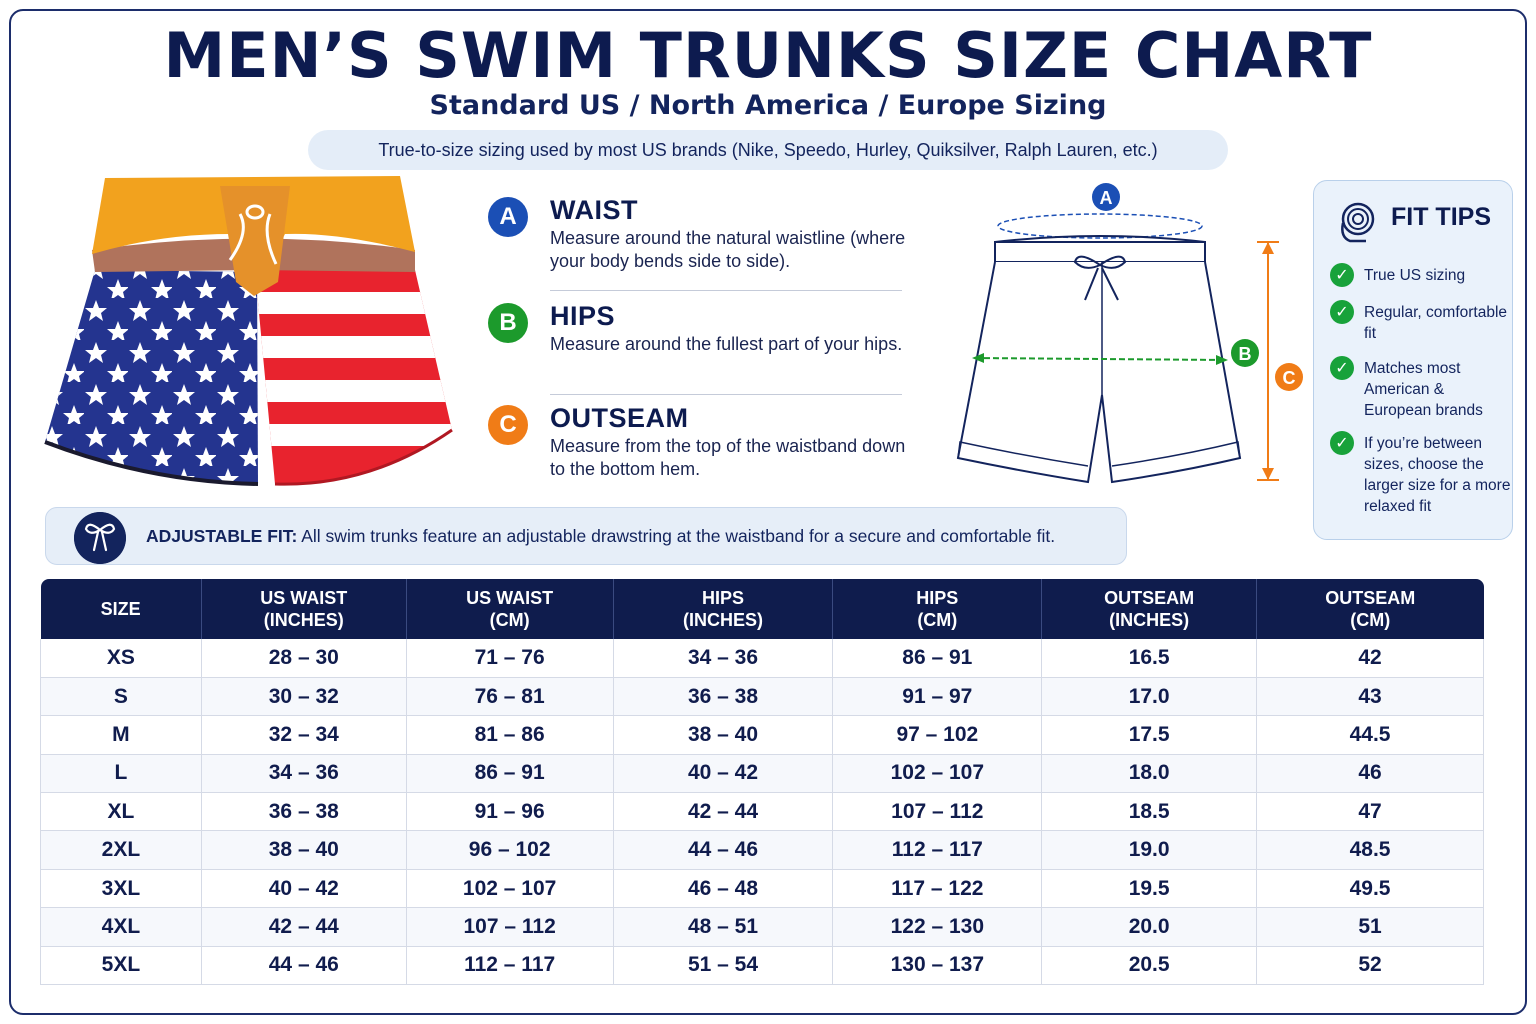  What do you see at coordinates (1370, 966) in the screenshot?
I see `table-cell: 52` at bounding box center [1370, 966].